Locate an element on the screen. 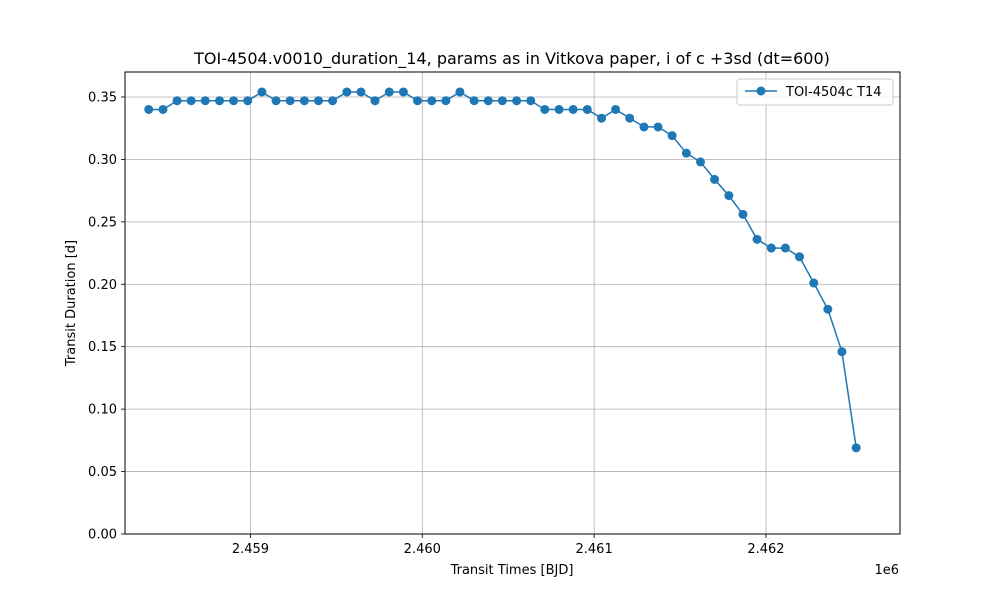 Image resolution: width=1000 pixels, height=600 pixels. x-axis: 2.459 2.460 2.461 2.462 is located at coordinates (508, 545).